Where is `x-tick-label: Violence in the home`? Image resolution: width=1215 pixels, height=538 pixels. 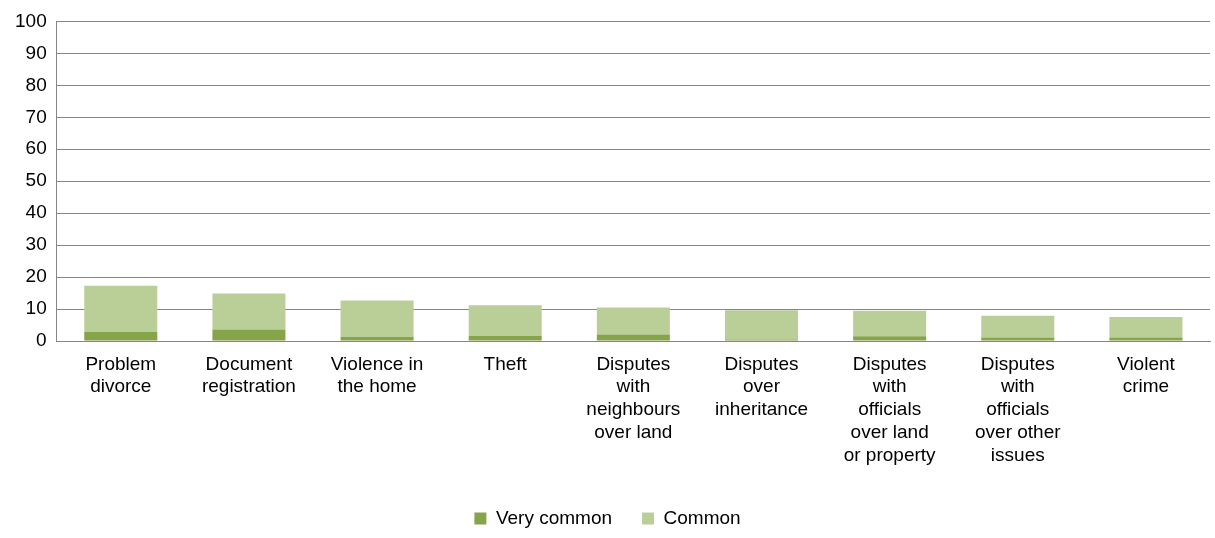
x-tick-label: Violence in the home is located at coordinates (377, 374).